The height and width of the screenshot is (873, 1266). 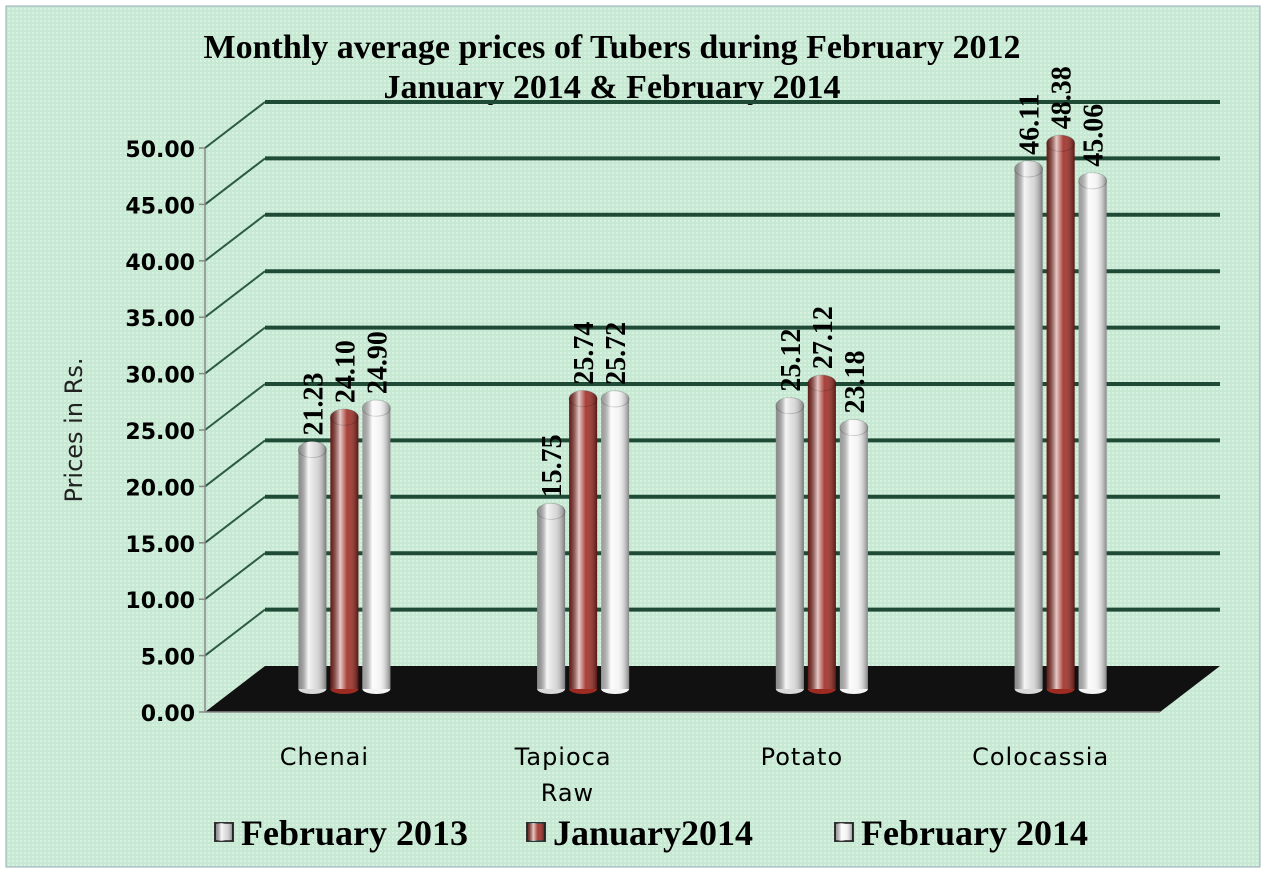 I want to click on legend-label: February 2013, so click(x=354, y=833).